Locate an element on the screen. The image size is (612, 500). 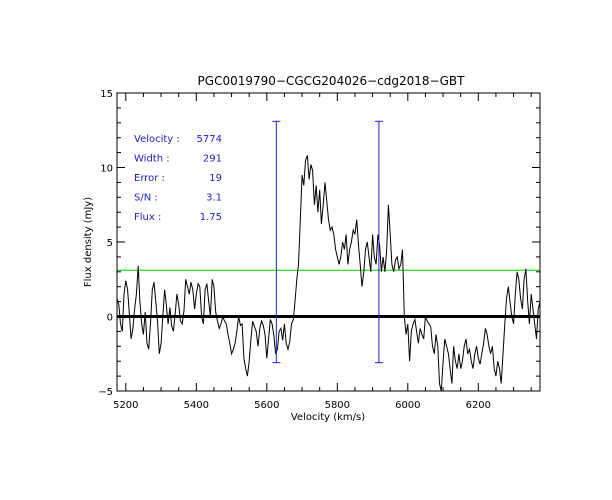
annotation-label: S/N : is located at coordinates (146, 198).